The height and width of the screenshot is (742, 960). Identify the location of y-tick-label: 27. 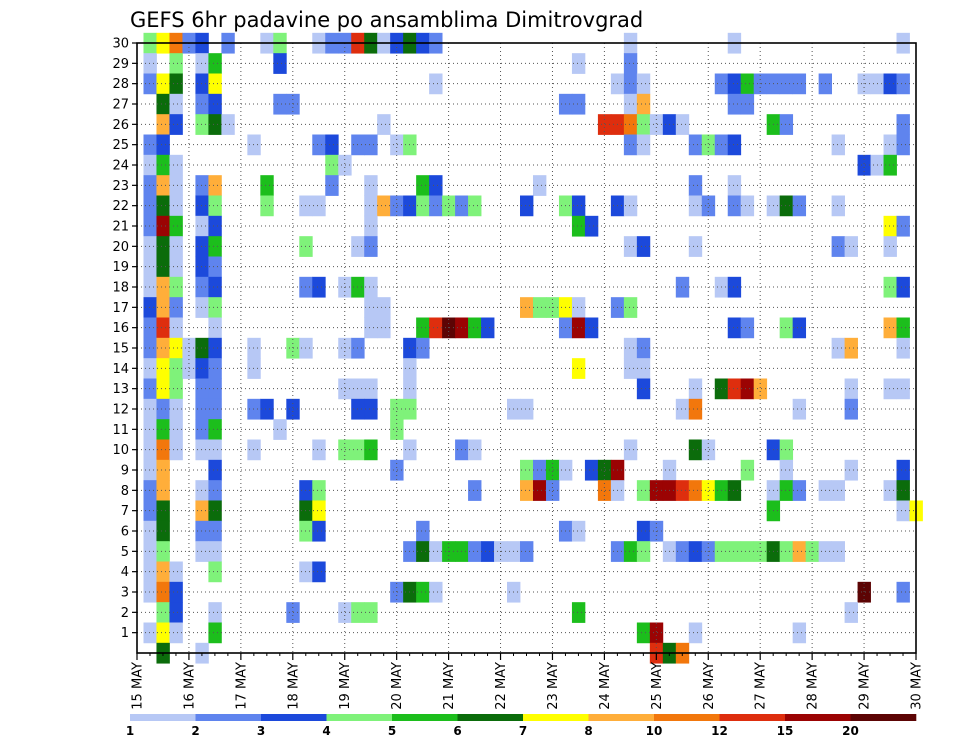
(120, 105).